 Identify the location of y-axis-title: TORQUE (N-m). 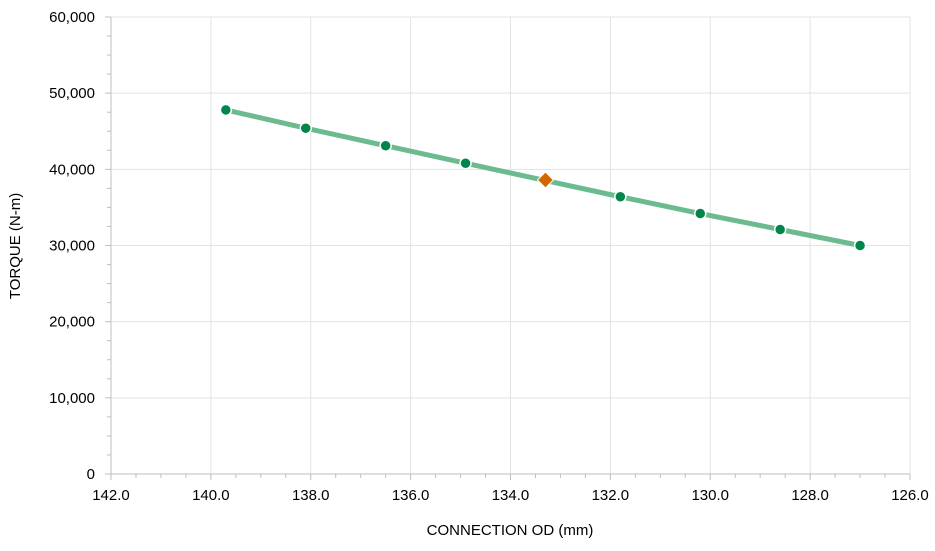
(15, 246).